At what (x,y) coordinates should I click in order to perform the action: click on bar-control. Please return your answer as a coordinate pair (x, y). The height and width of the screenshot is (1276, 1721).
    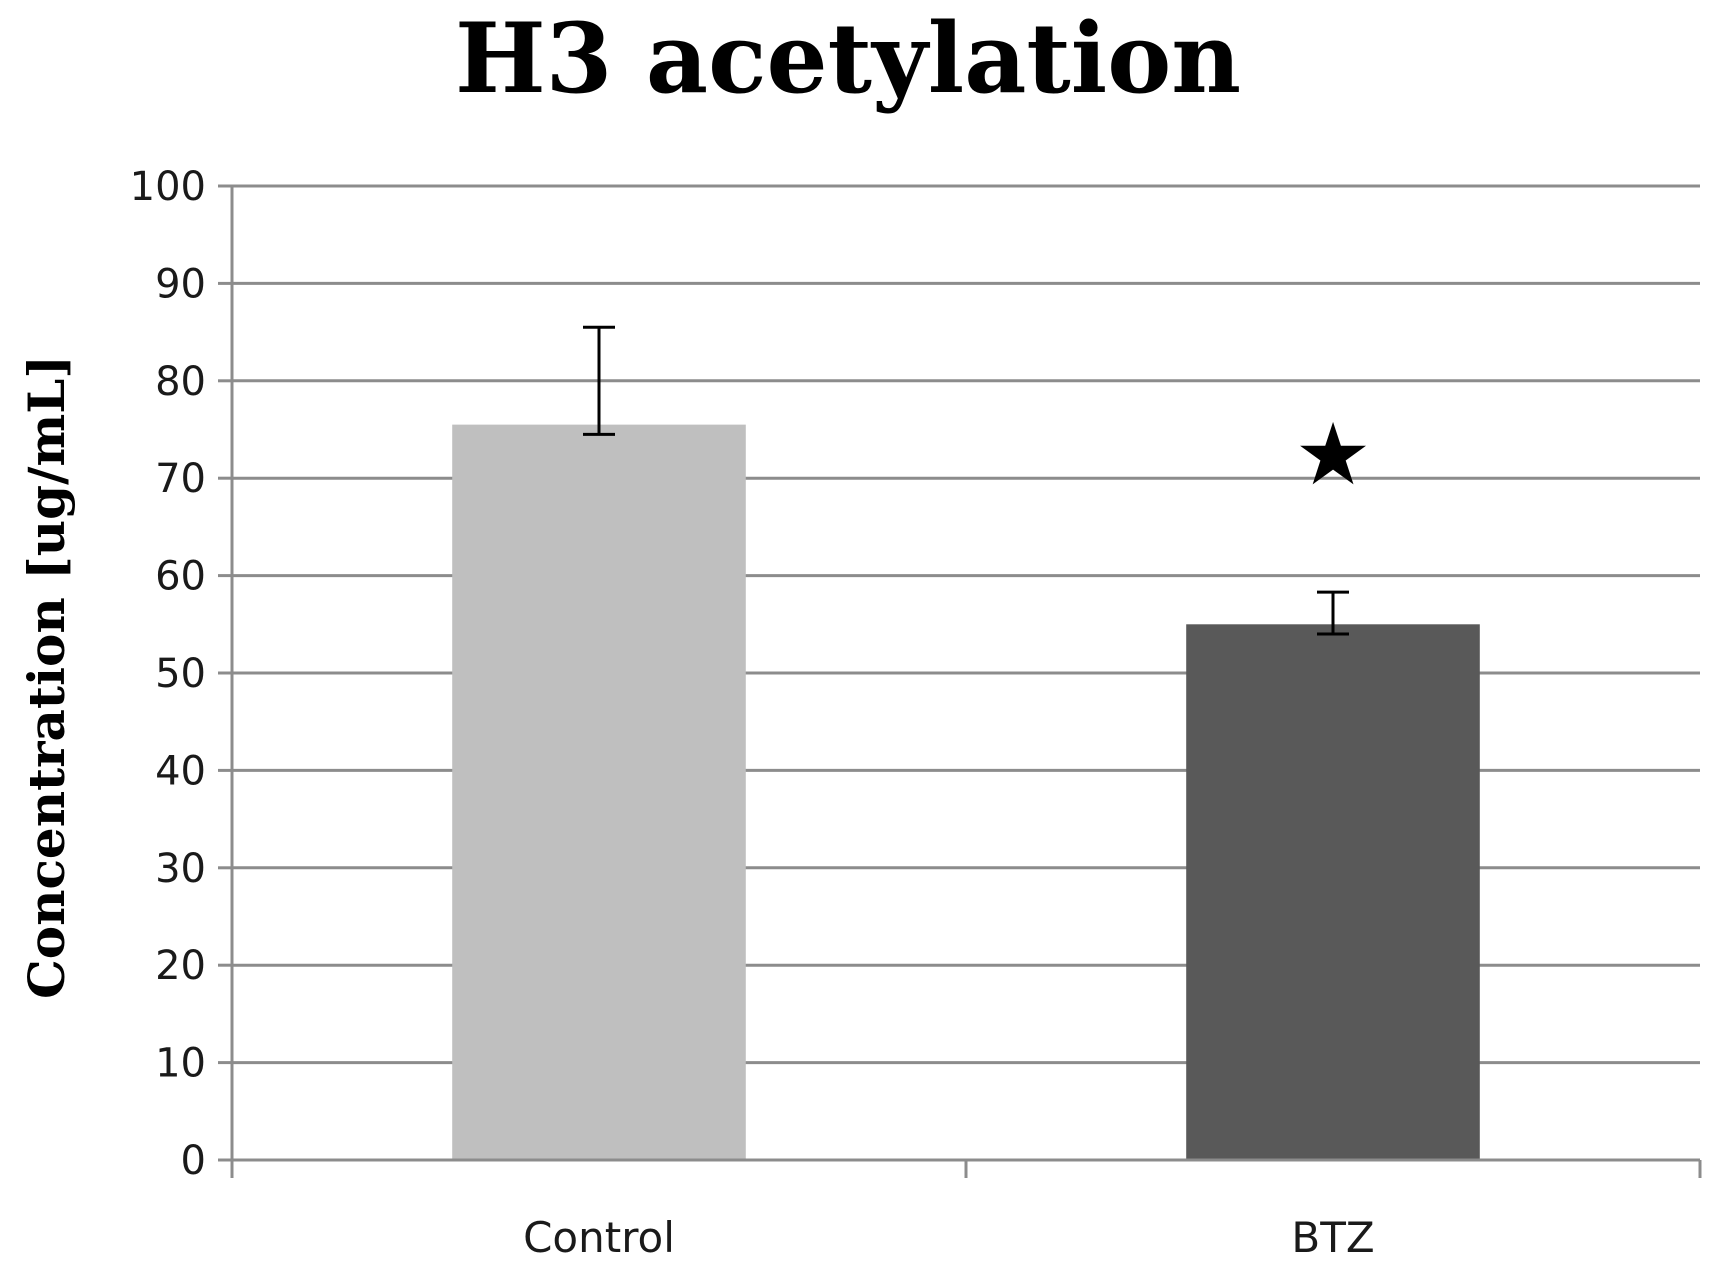
    Looking at the image, I should click on (599, 792).